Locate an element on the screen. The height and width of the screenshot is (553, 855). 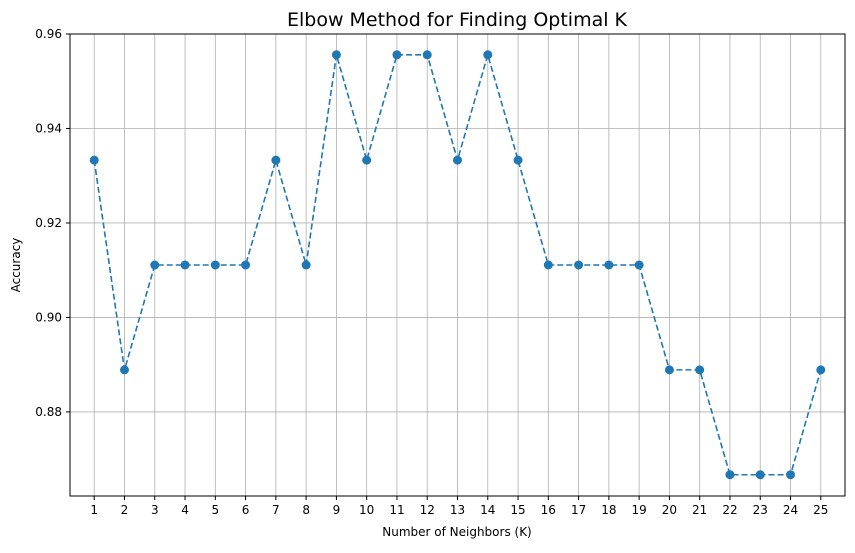
y-tick-label: 0.88 is located at coordinates (48, 412).